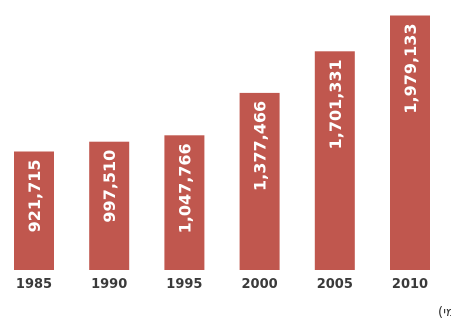  I want to click on value-label-1995: 1,047,766, so click(184, 188).